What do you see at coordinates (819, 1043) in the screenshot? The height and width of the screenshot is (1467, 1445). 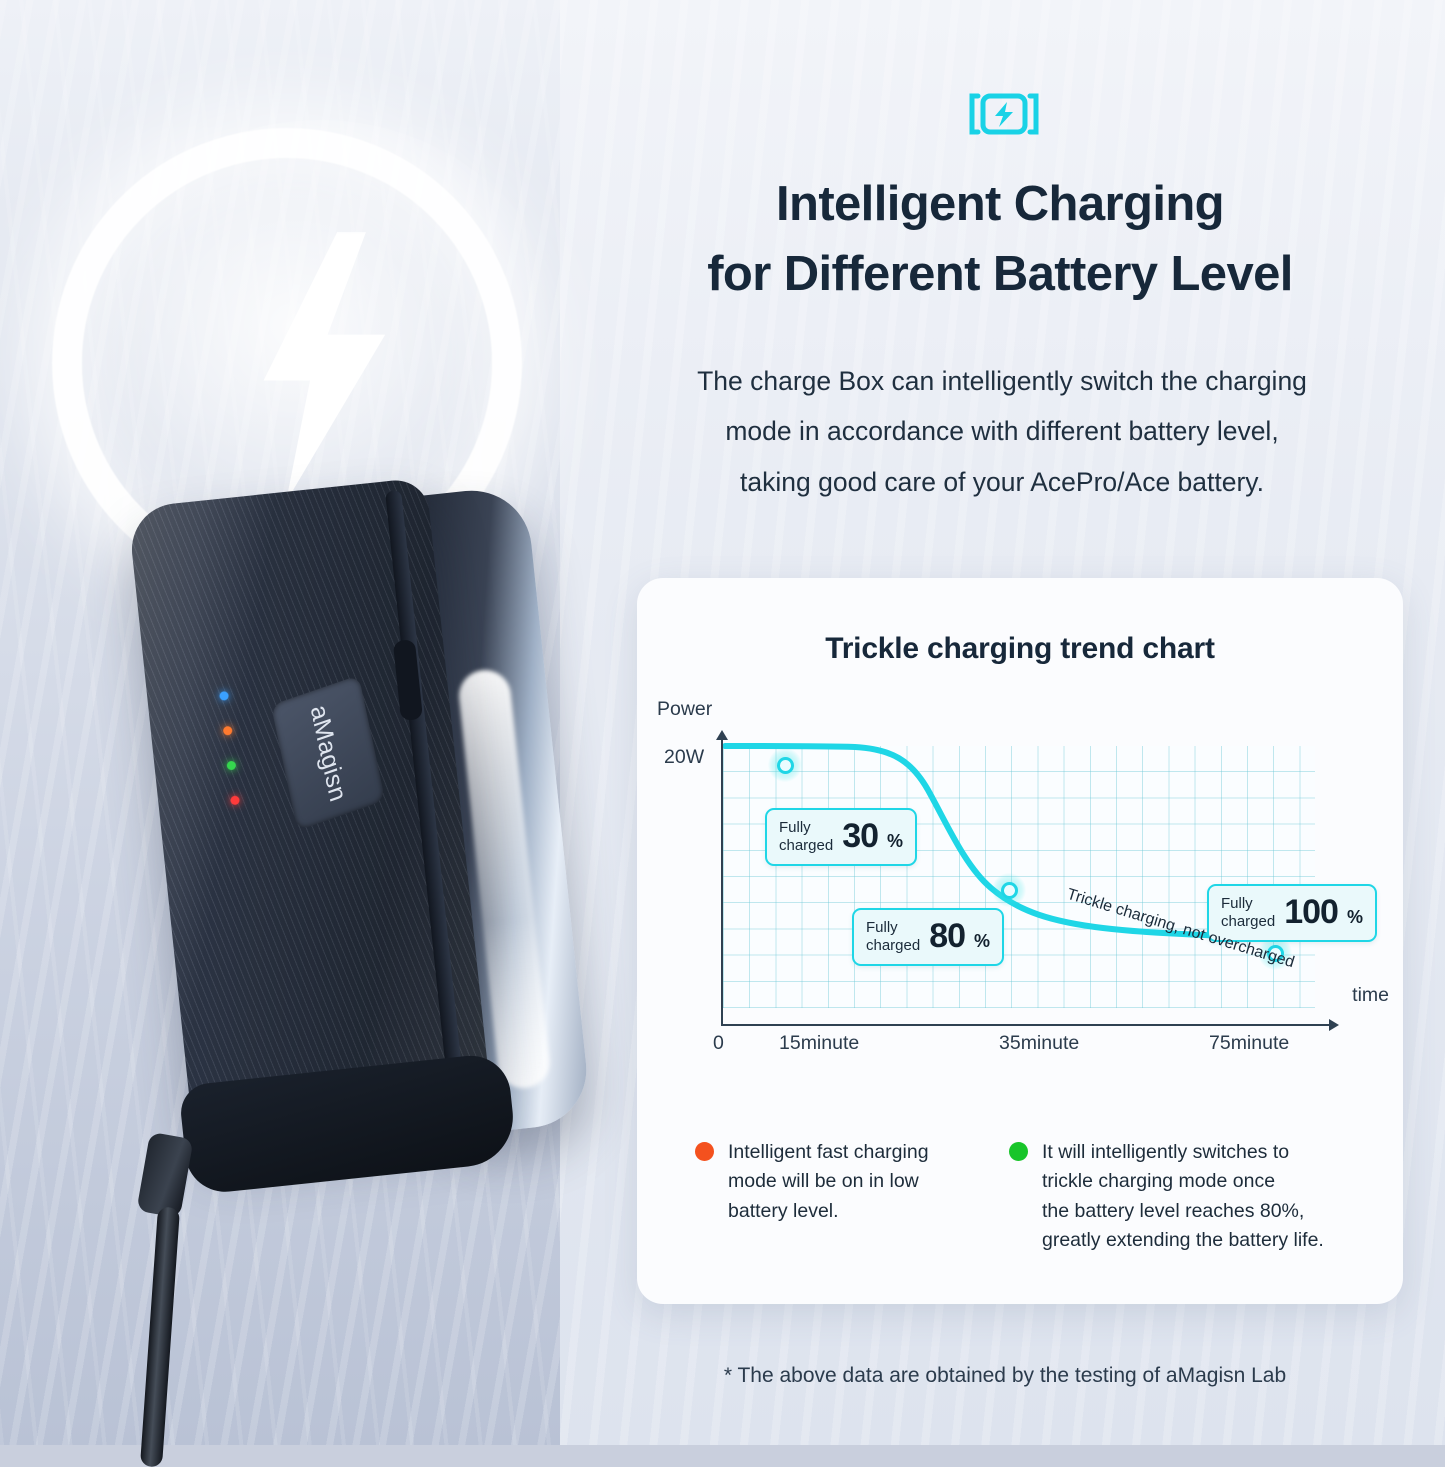 I see `chart-x-tick-15: 15minute` at bounding box center [819, 1043].